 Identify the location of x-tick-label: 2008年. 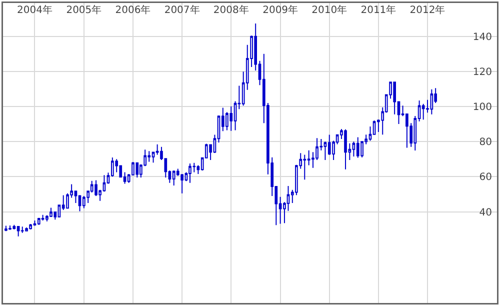
(231, 10).